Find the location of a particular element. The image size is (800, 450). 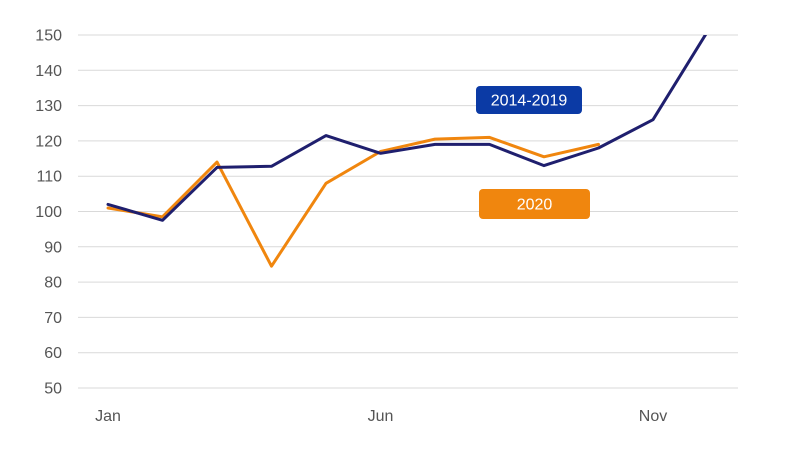

y-axis-ticks: 50 60 70 80 90 100 110 120 130 140 150 is located at coordinates (48, 213).